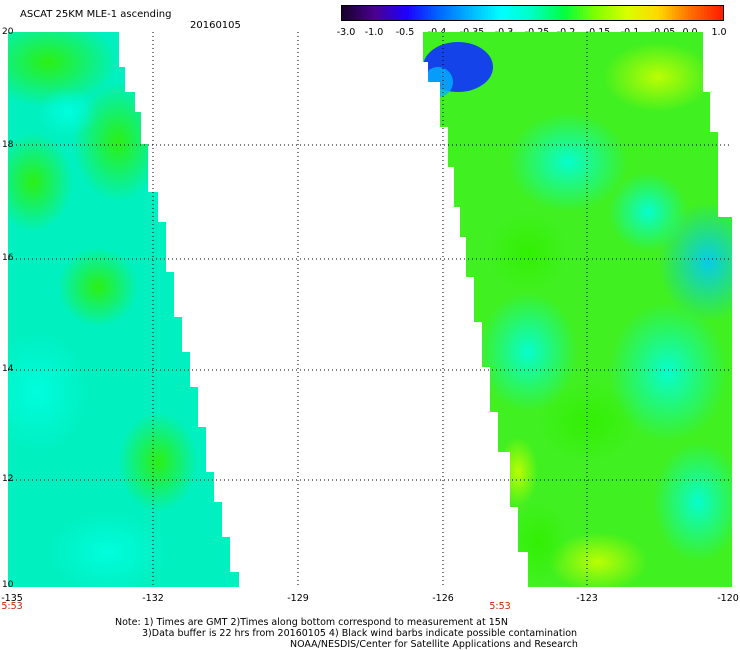 The height and width of the screenshot is (650, 740). What do you see at coordinates (443, 598) in the screenshot?
I see `lon-tick-label: -126` at bounding box center [443, 598].